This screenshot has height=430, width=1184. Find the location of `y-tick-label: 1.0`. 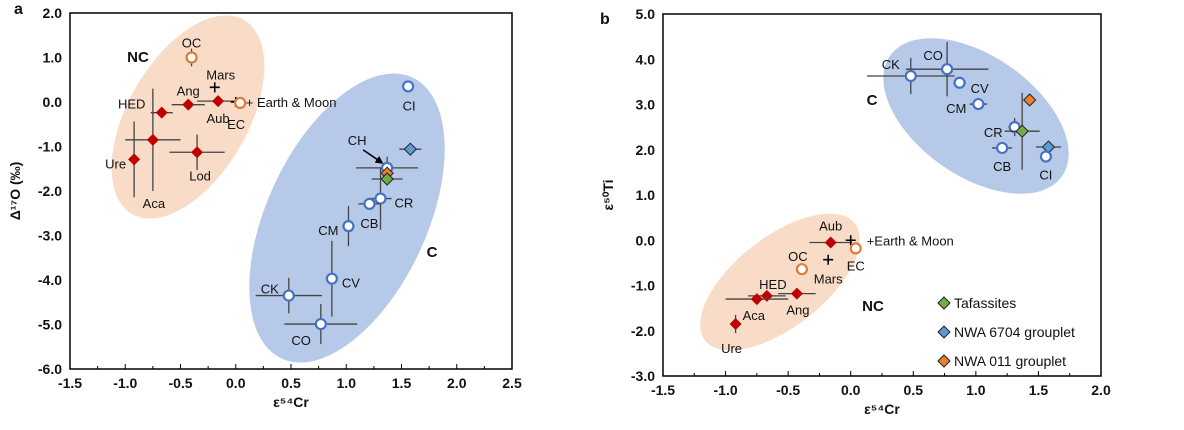

y-tick-label: 1.0 is located at coordinates (646, 195).